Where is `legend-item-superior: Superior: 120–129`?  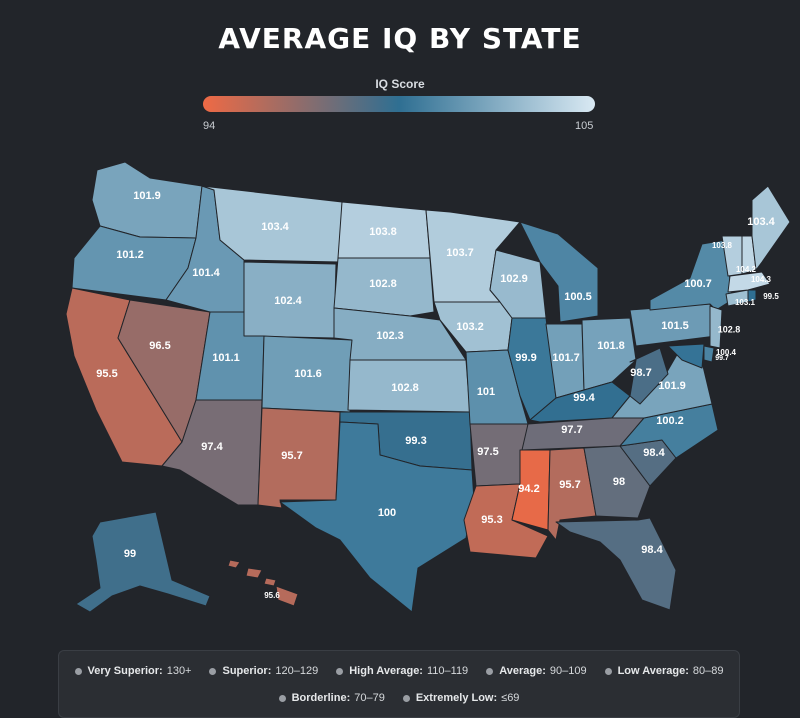
legend-item-superior: Superior: 120–129 is located at coordinates (263, 671).